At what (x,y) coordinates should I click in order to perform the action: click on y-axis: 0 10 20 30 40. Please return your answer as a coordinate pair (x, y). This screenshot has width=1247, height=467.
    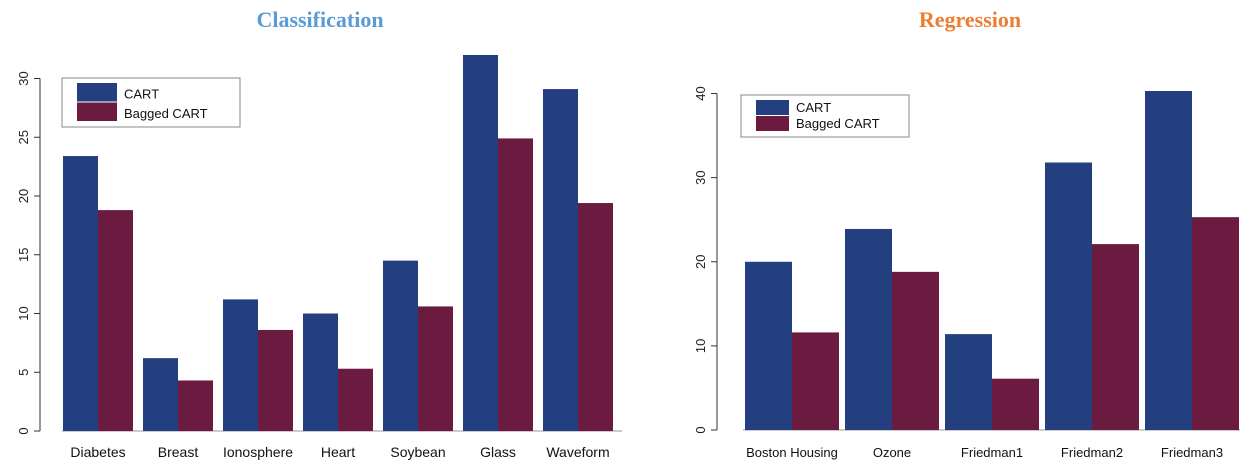
    Looking at the image, I should click on (705, 260).